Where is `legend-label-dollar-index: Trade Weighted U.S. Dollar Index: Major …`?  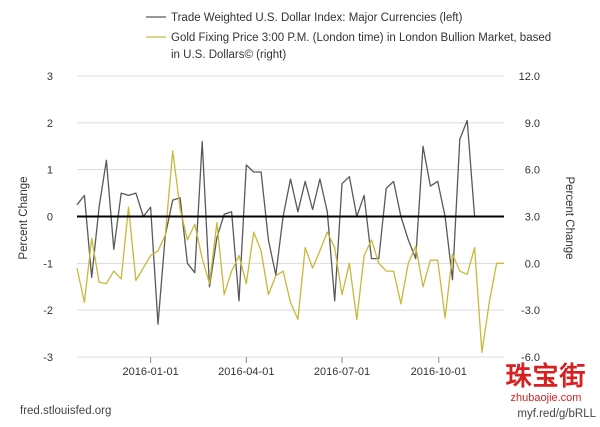 legend-label-dollar-index: Trade Weighted U.S. Dollar Index: Major … is located at coordinates (317, 18).